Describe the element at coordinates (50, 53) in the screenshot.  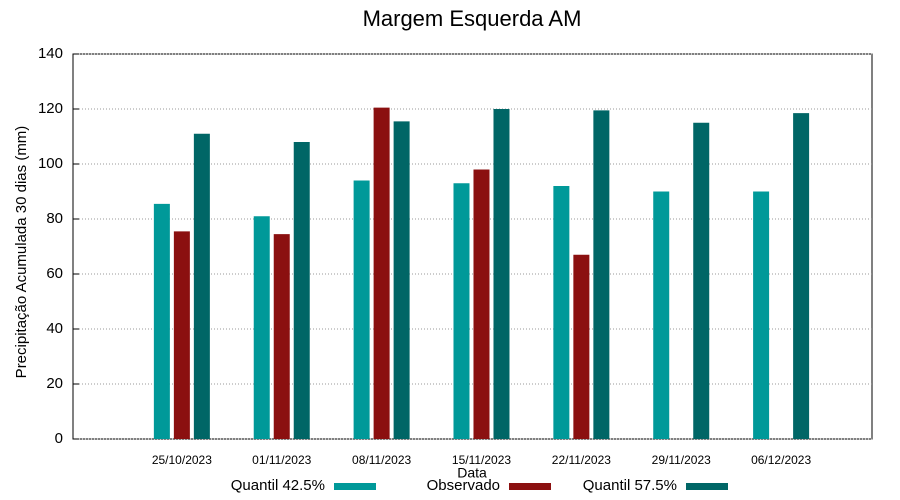
I see `y-tick-label: 140` at that location.